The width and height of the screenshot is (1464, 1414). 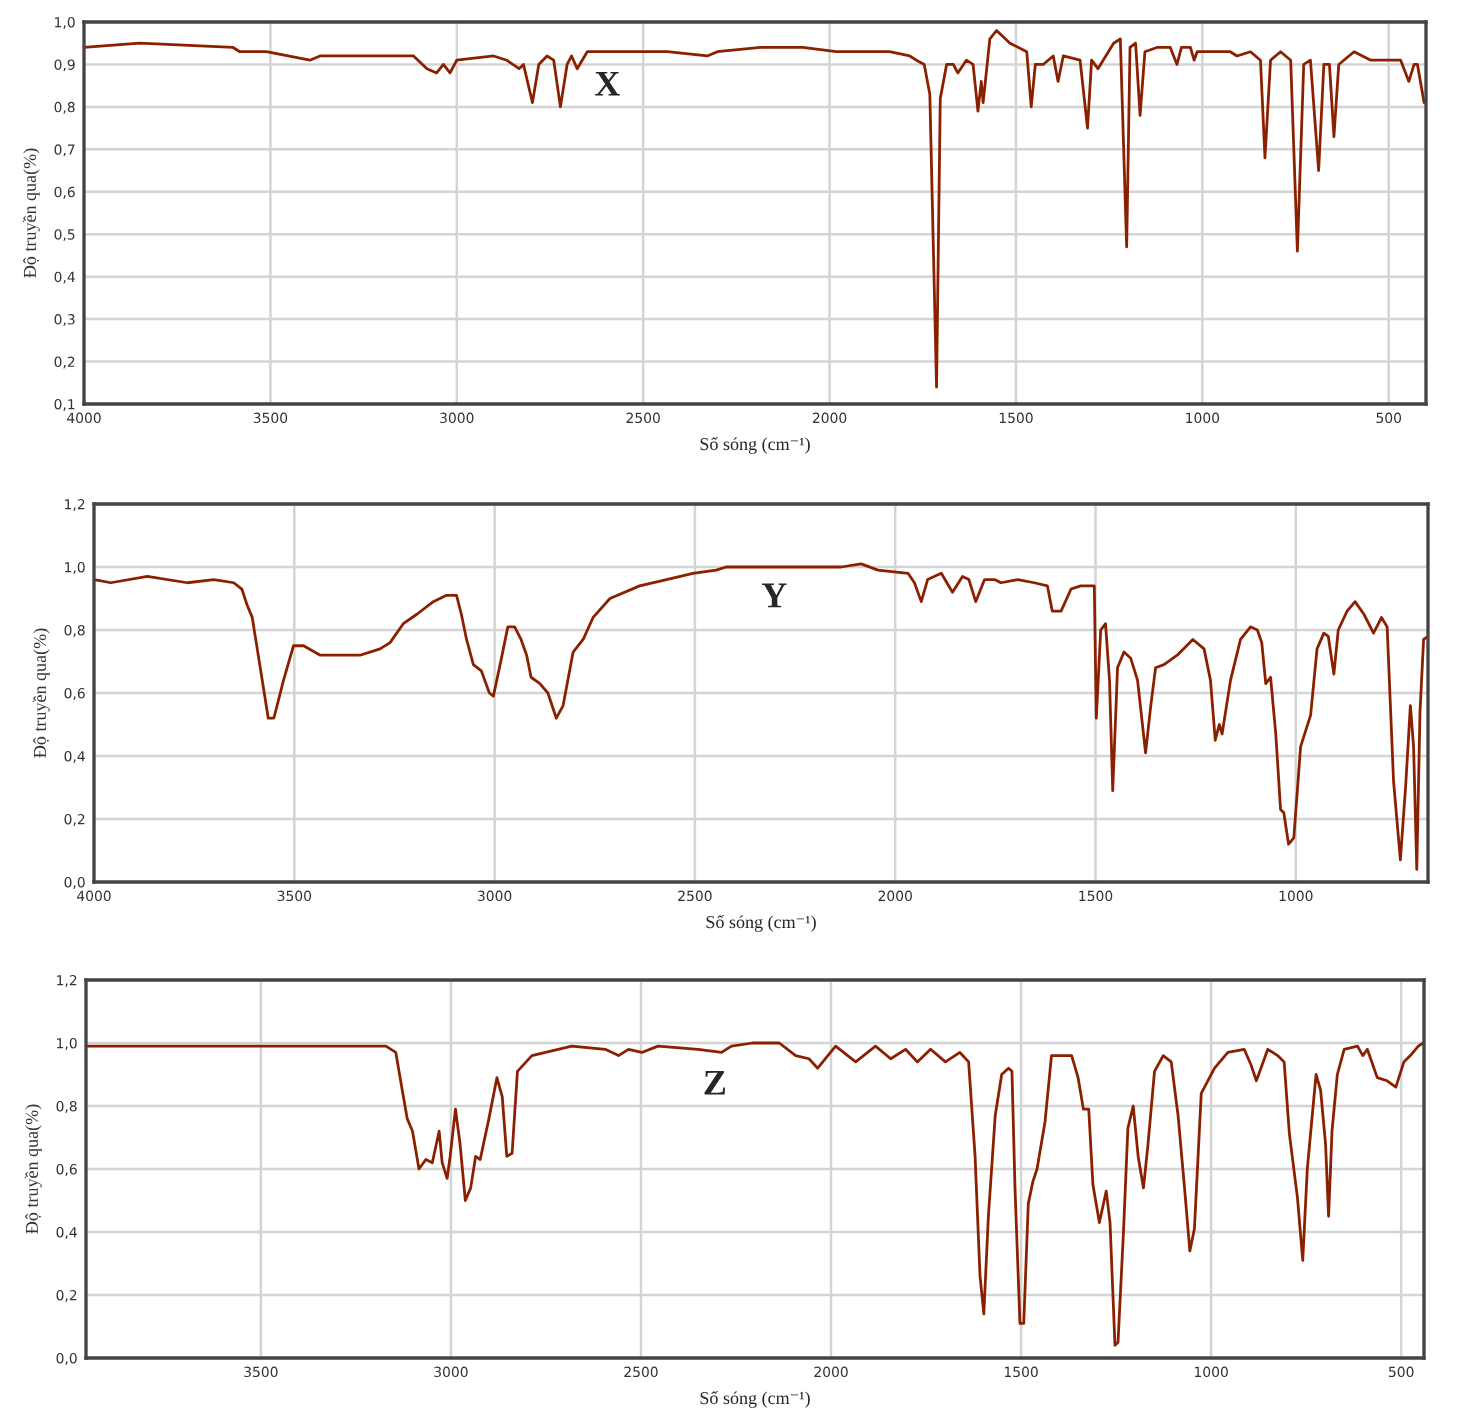 What do you see at coordinates (774, 595) in the screenshot?
I see `annotation: Y` at bounding box center [774, 595].